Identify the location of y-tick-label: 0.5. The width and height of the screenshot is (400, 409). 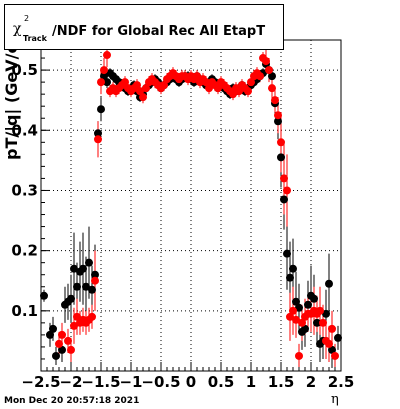
(24, 70).